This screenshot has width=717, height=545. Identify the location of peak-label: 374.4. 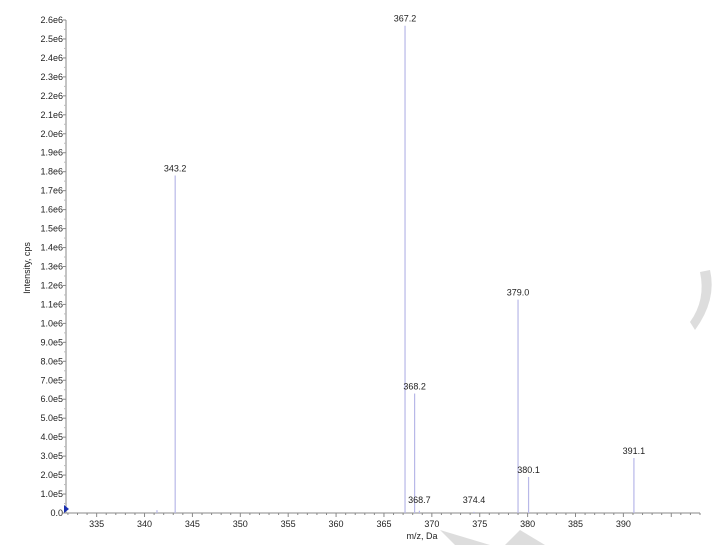
(474, 500).